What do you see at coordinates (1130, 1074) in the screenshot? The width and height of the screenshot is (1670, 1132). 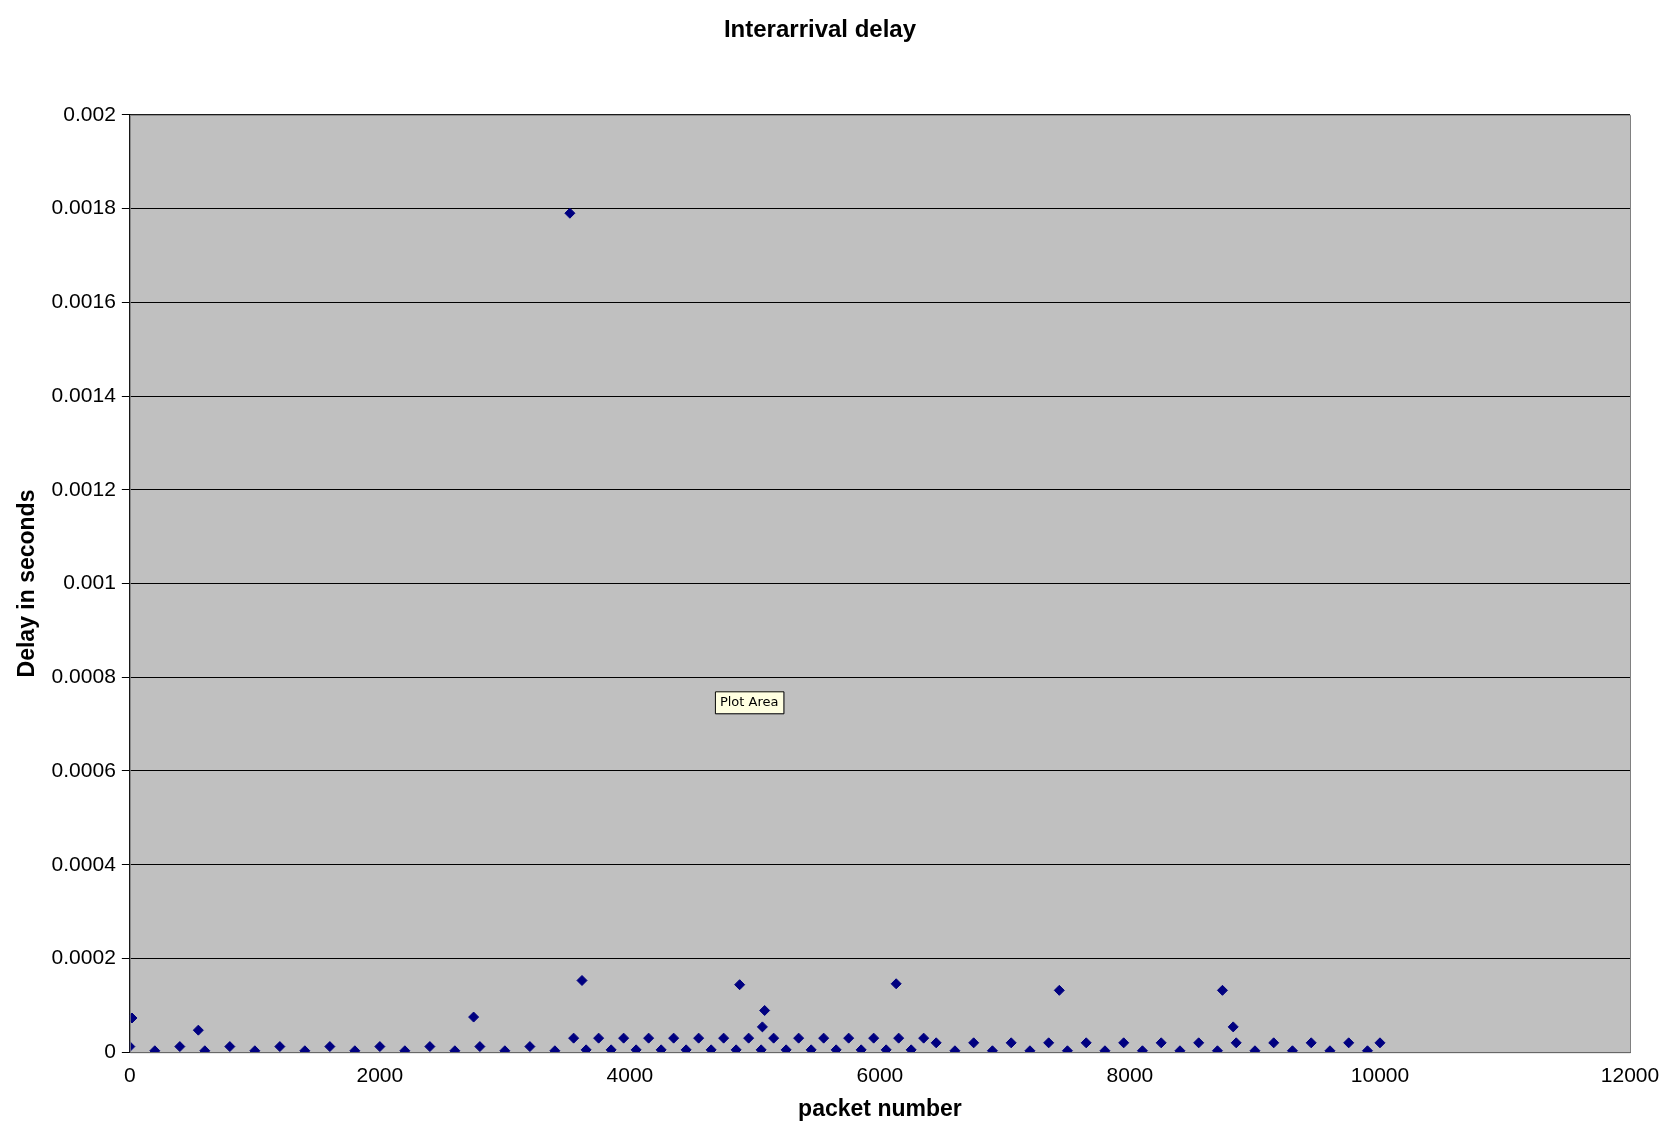 I see `x-tick-label: 8000` at bounding box center [1130, 1074].